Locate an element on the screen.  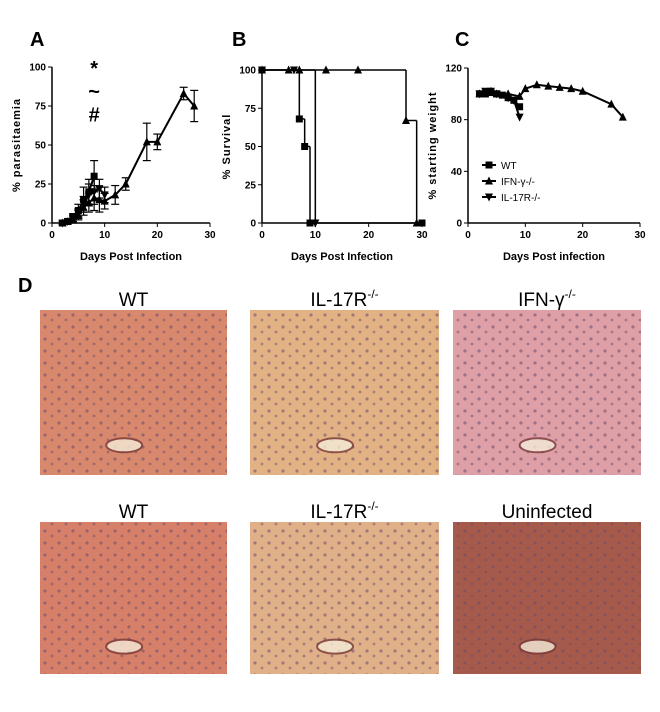
annotation: * is located at coordinates (94, 69).